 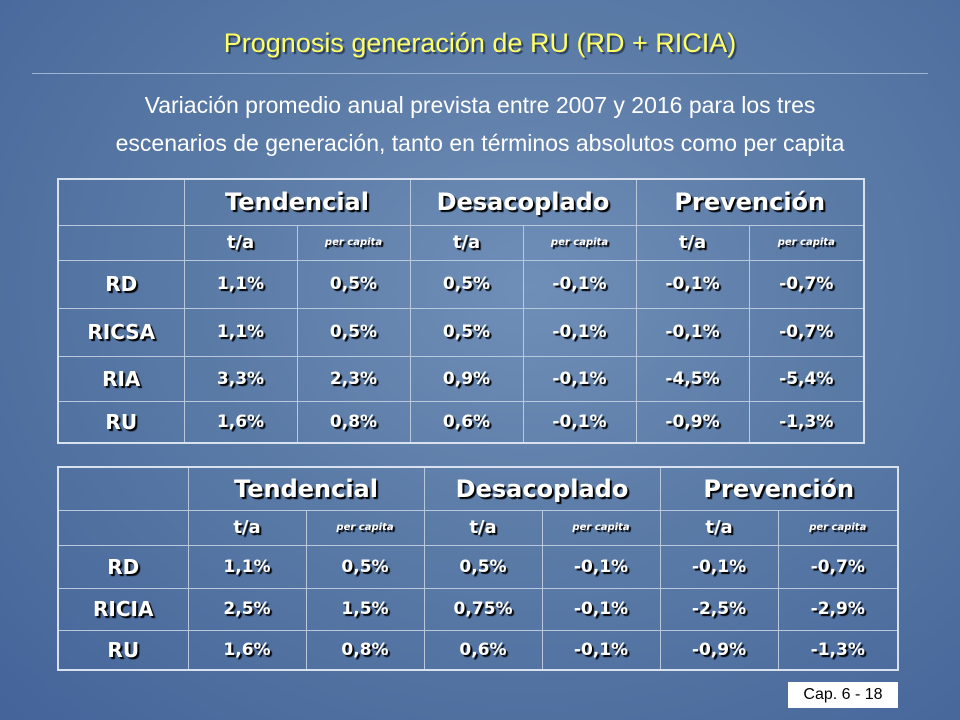 I want to click on row-label: RIA, so click(x=121, y=378).